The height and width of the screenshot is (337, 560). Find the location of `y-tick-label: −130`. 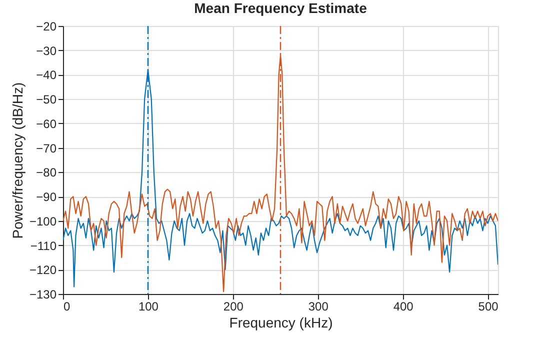

y-tick-label: −130 is located at coordinates (43, 295).